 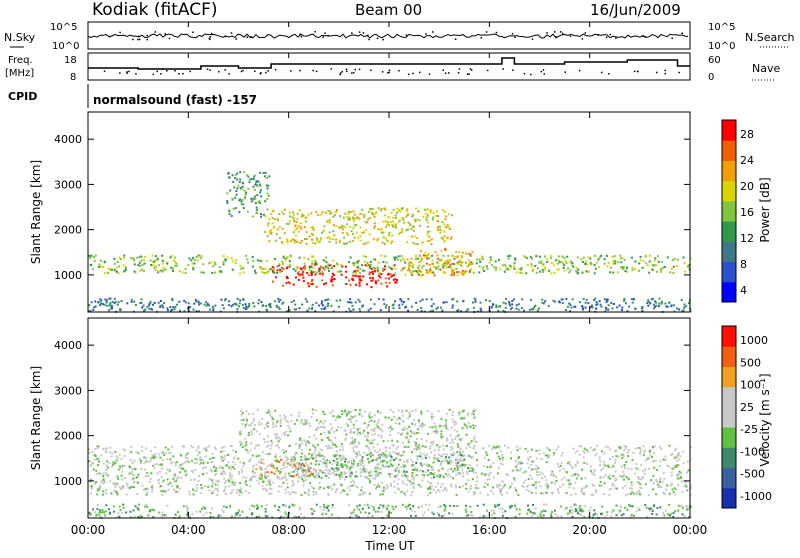 I want to click on vel-colorbar-tick-label: 500, so click(x=750, y=362).